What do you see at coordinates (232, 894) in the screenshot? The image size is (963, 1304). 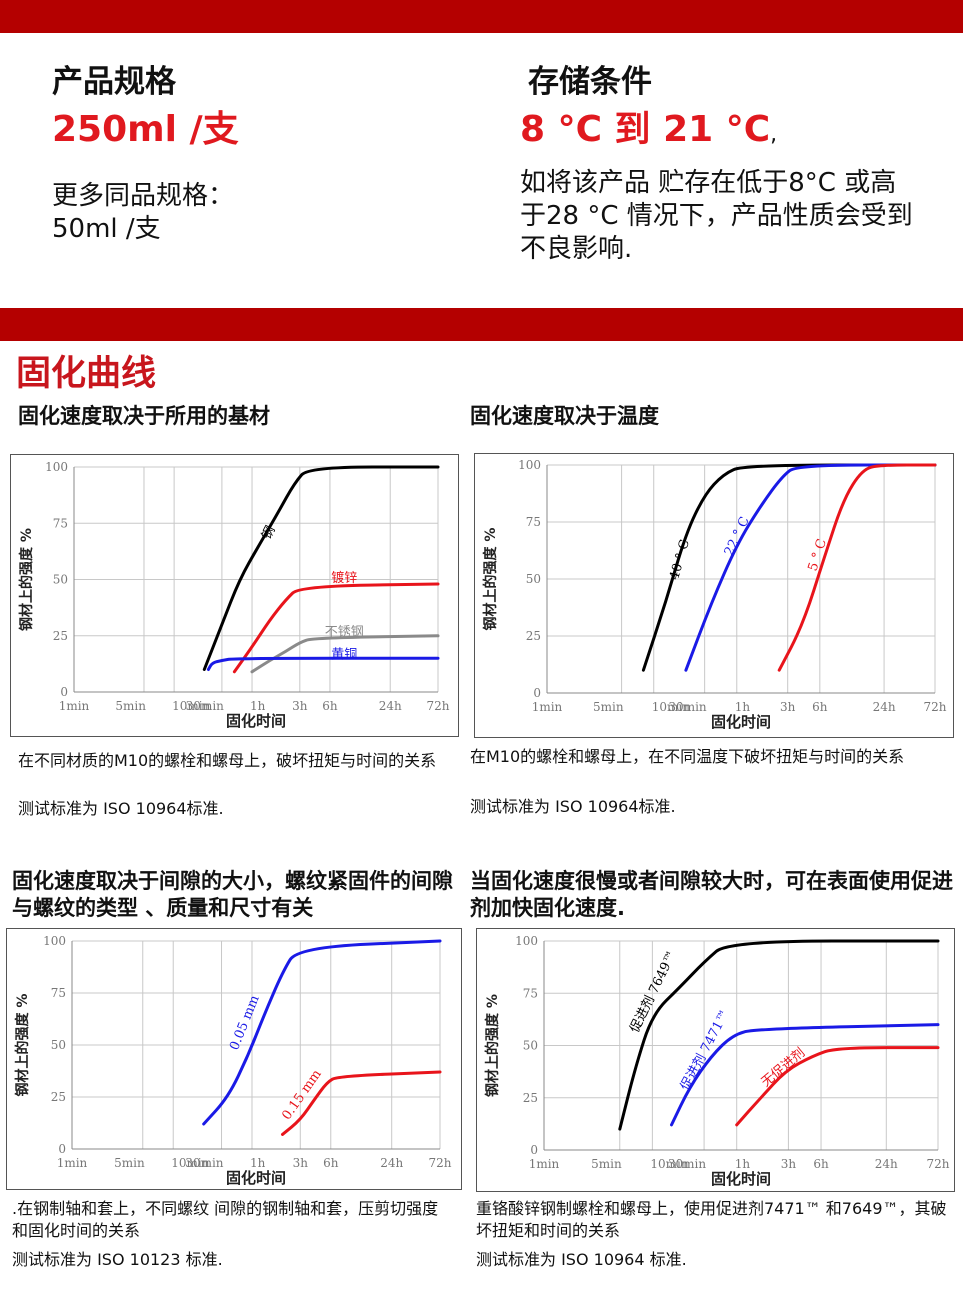 I see `chart-3-title: 固化速度取决于间隙的大小，螺纹紧固件的间隙与螺纹的类型 、质量和尺寸有关` at bounding box center [232, 894].